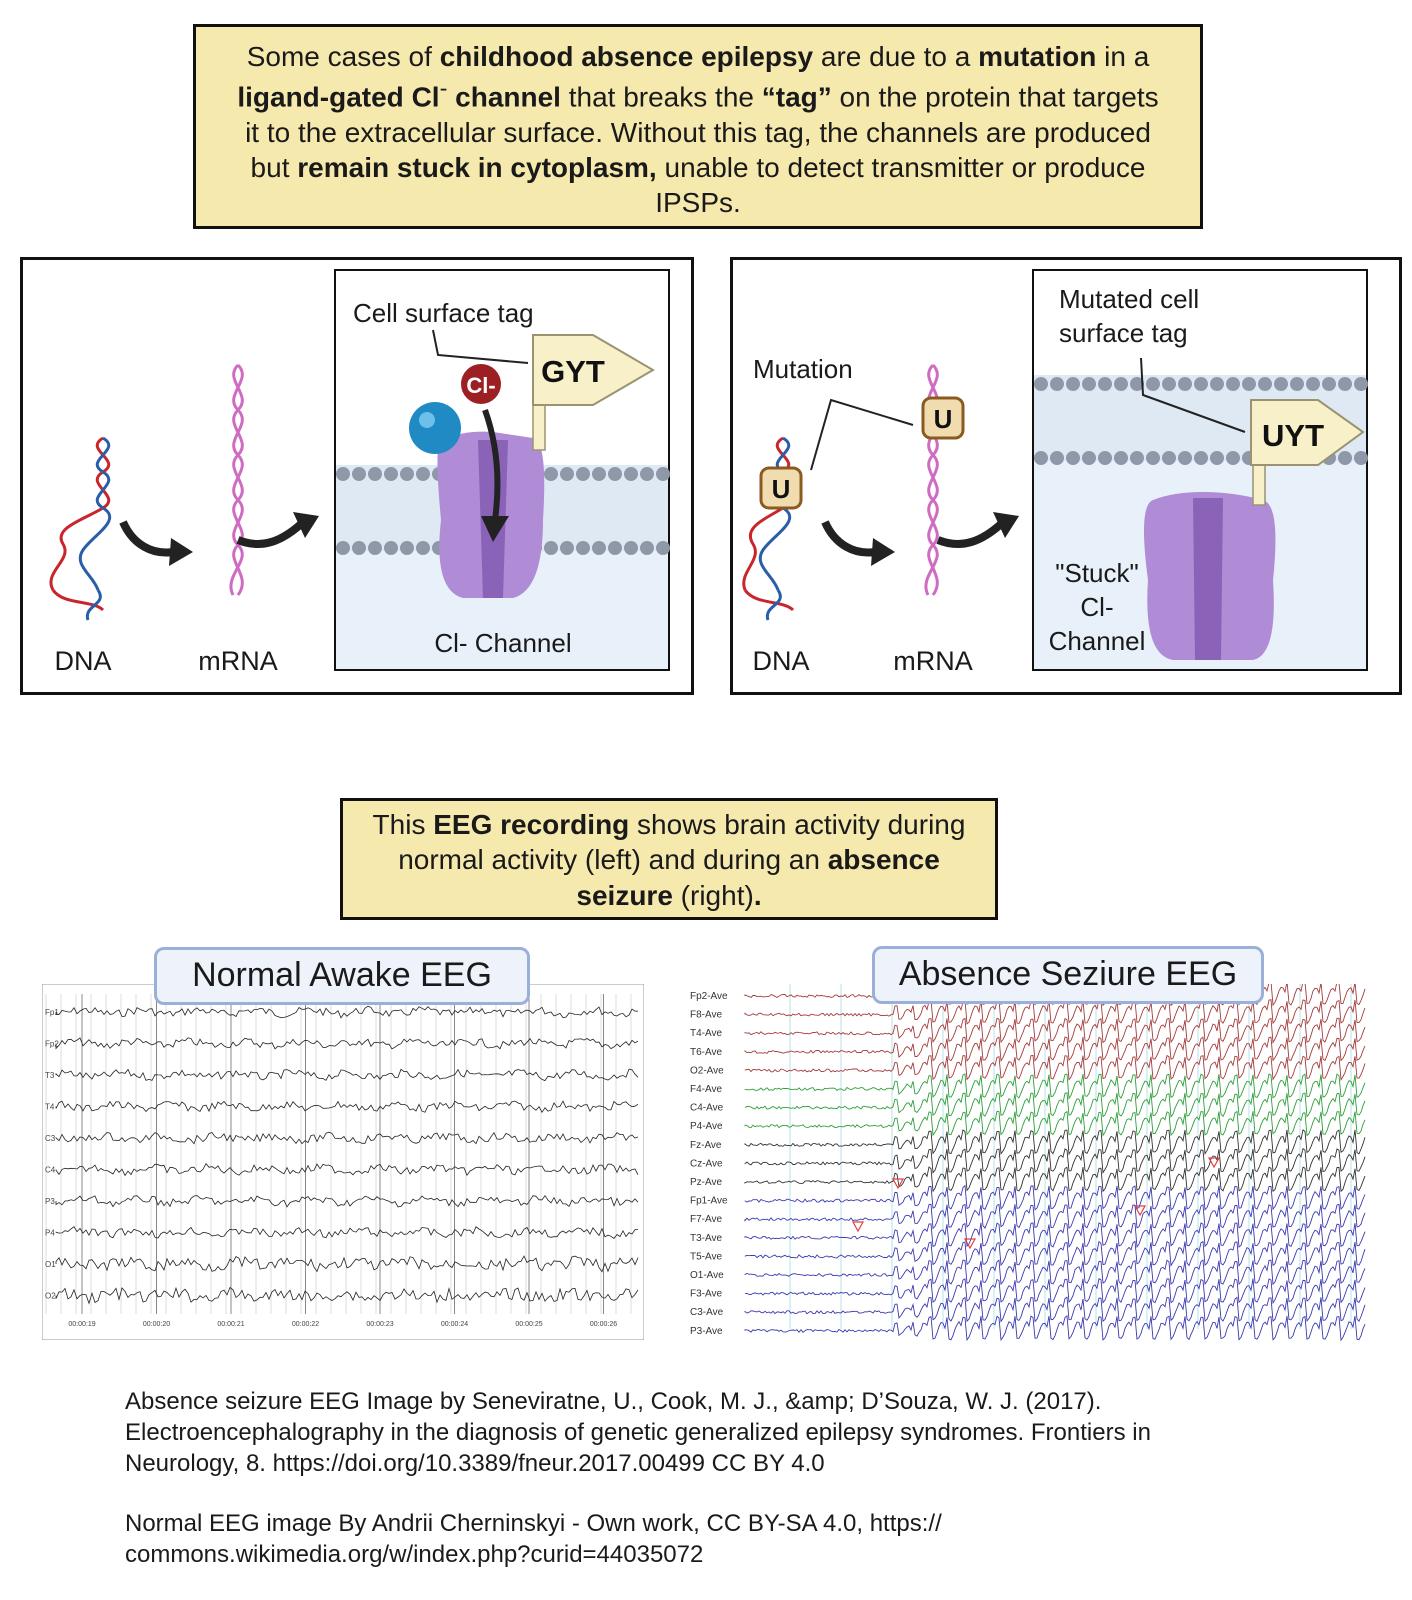  What do you see at coordinates (443, 313) in the screenshot?
I see `tag-label: Cell surface tag` at bounding box center [443, 313].